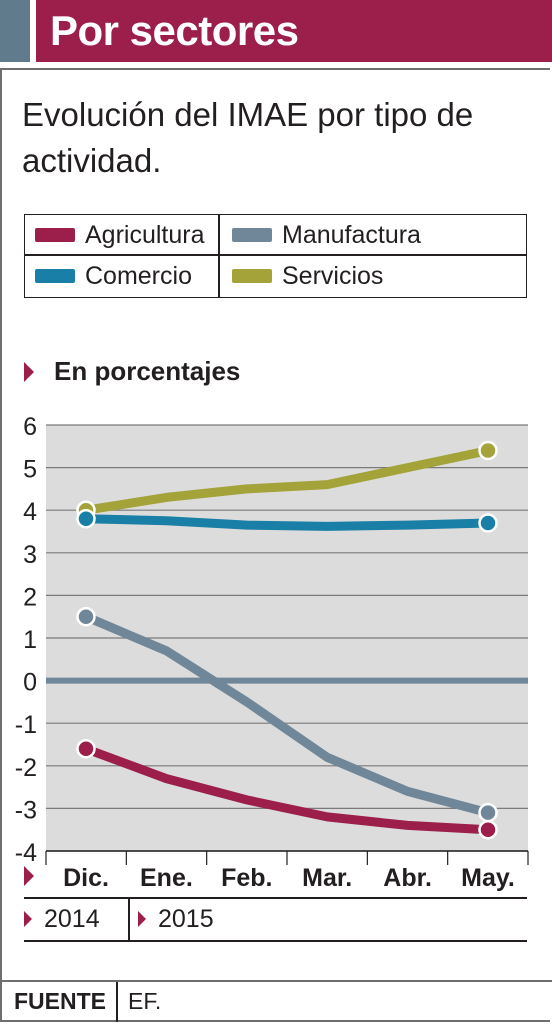 Image resolution: width=552 pixels, height=1024 pixels. Describe the element at coordinates (26, 810) in the screenshot. I see `y-tick-label: -3` at that location.